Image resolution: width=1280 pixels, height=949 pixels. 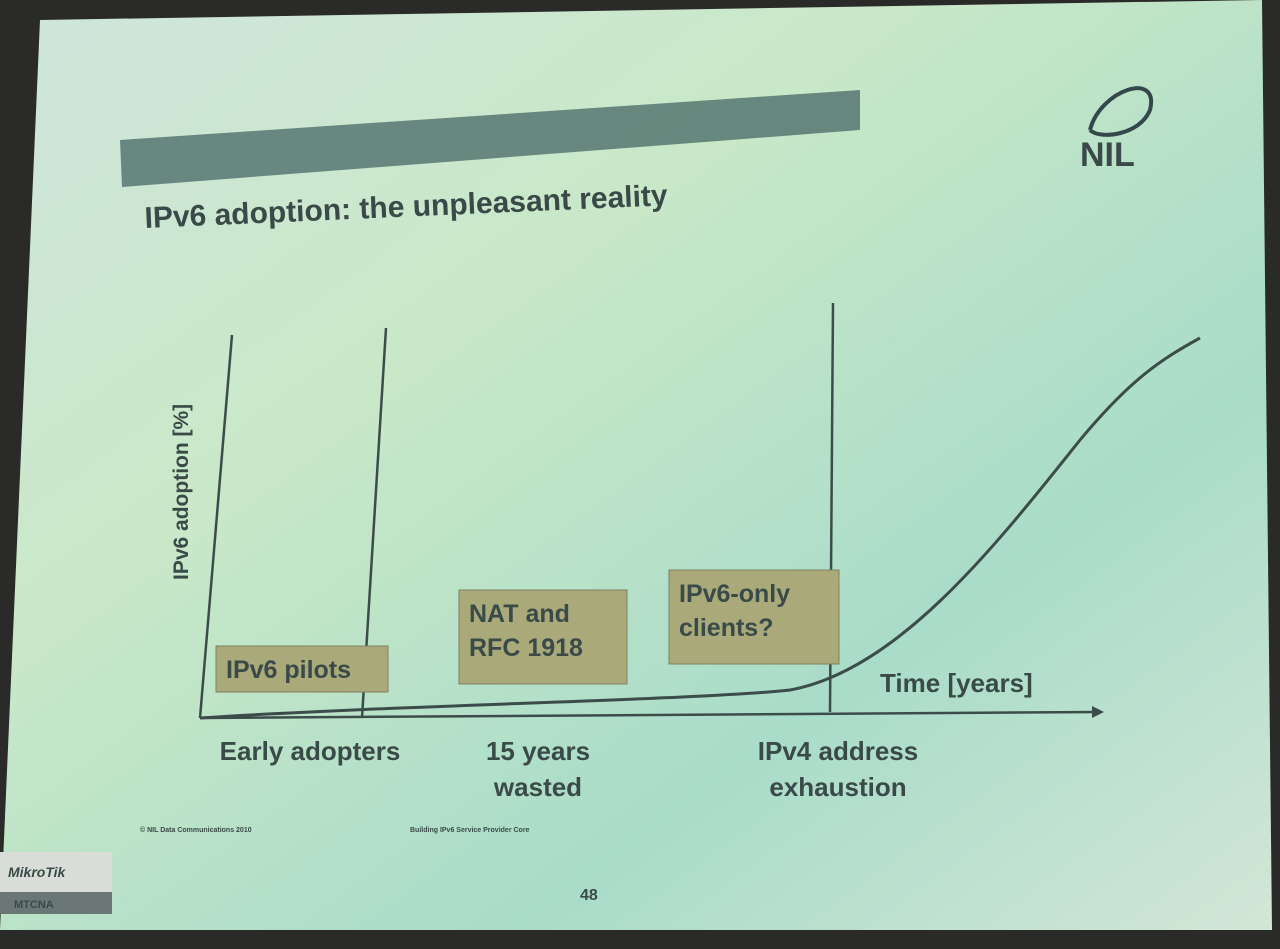 What do you see at coordinates (726, 628) in the screenshot?
I see `callout-text: clients?` at bounding box center [726, 628].